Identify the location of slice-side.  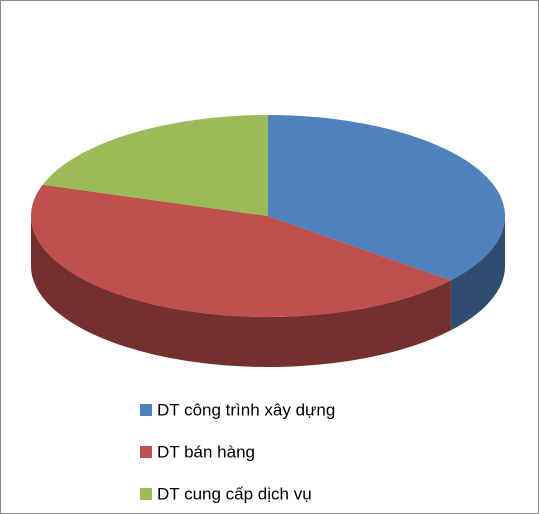
(477, 273).